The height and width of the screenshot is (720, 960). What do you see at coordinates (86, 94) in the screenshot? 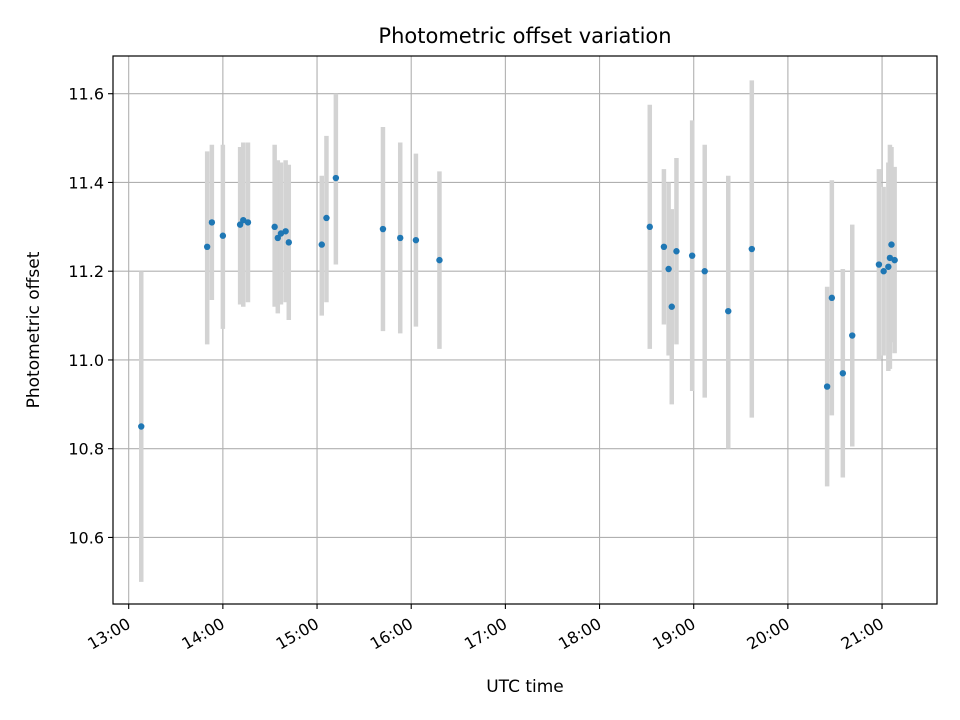
I see `y-tick-label: 11.6` at bounding box center [86, 94].